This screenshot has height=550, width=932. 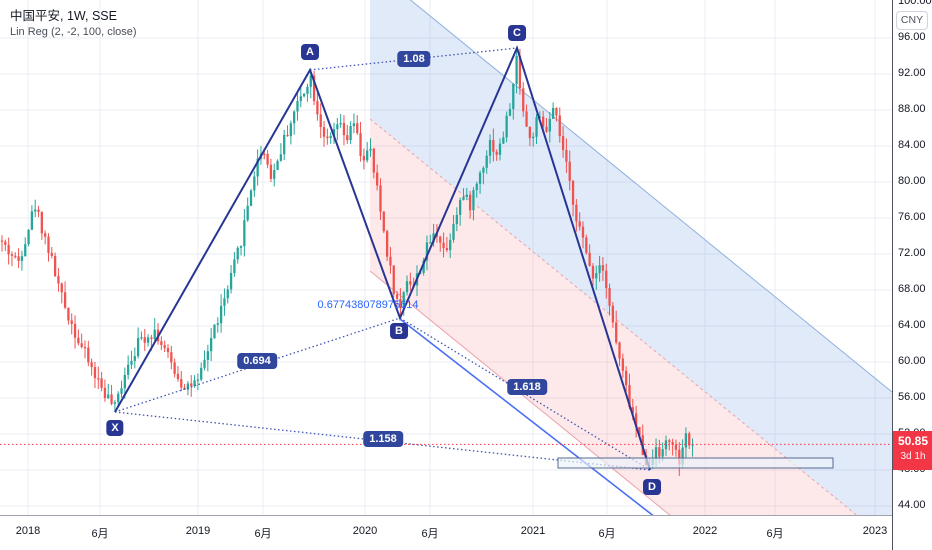 What do you see at coordinates (63, 16) in the screenshot?
I see `symbol-title: 中国平安, 1W, SSE` at bounding box center [63, 16].